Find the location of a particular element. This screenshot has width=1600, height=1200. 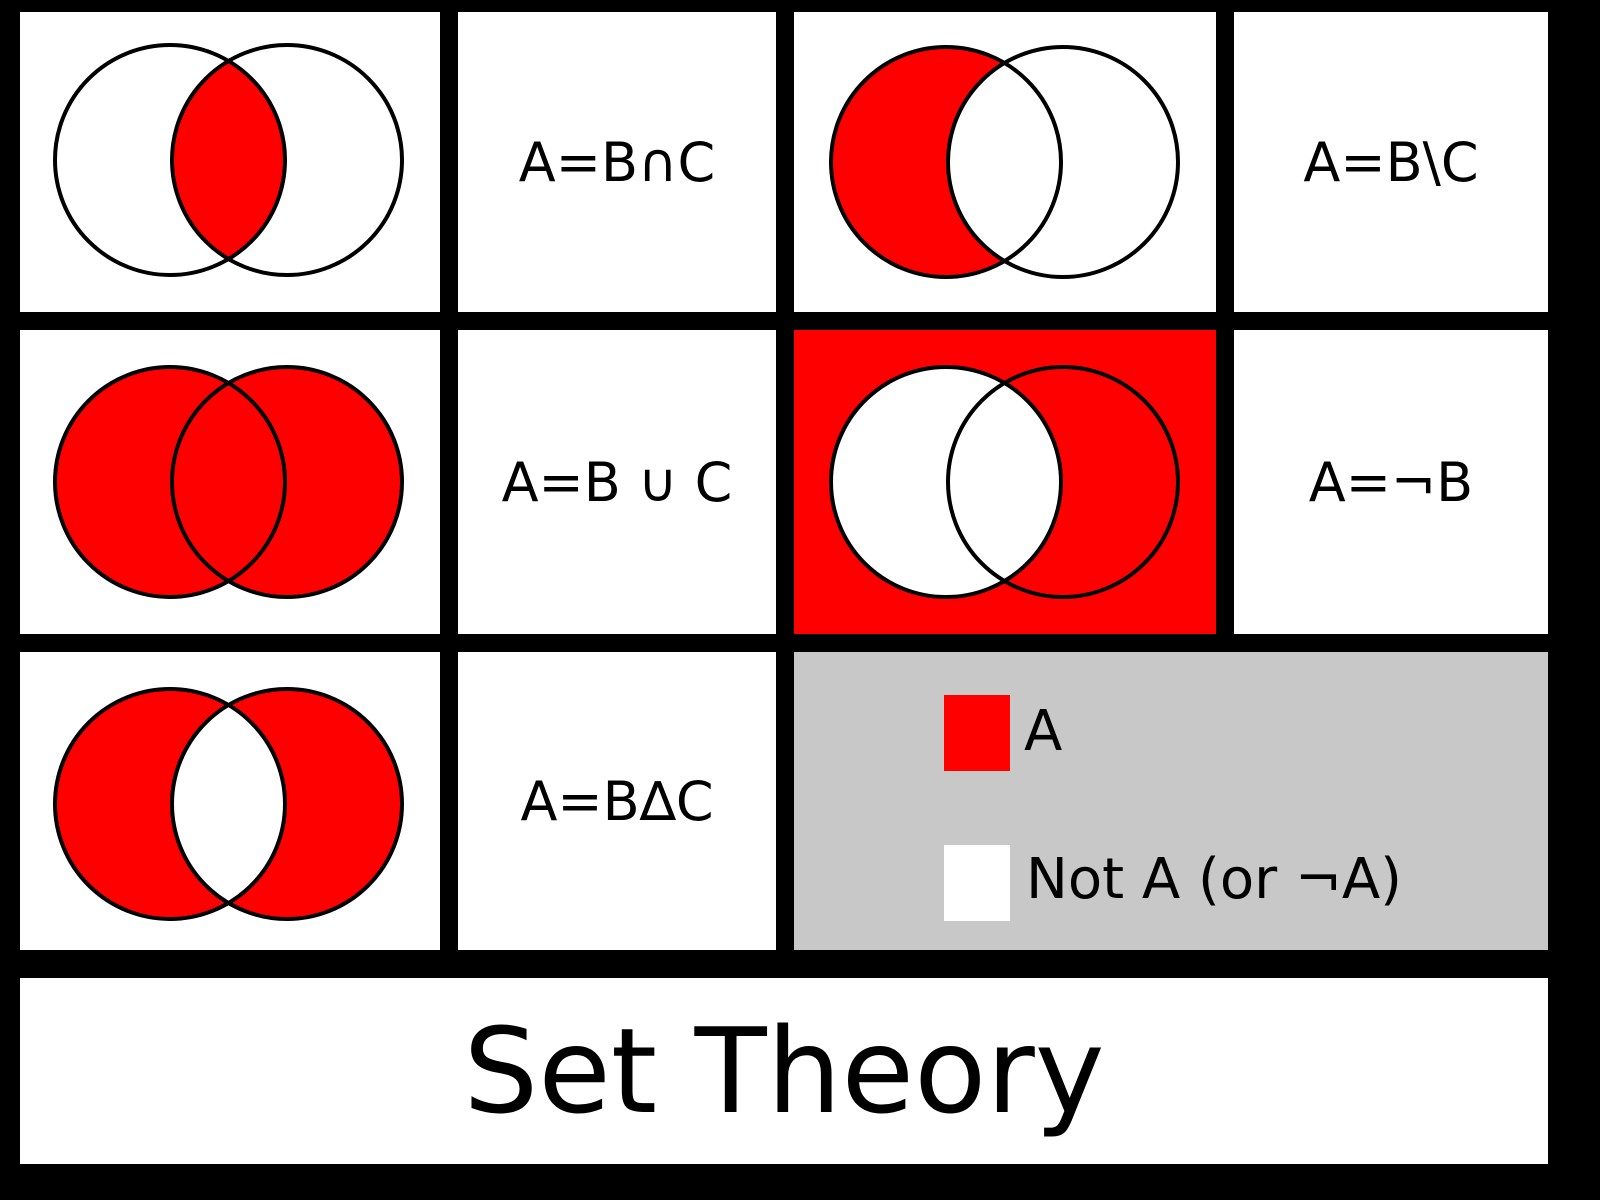

venn-union-diagram is located at coordinates (228, 482).